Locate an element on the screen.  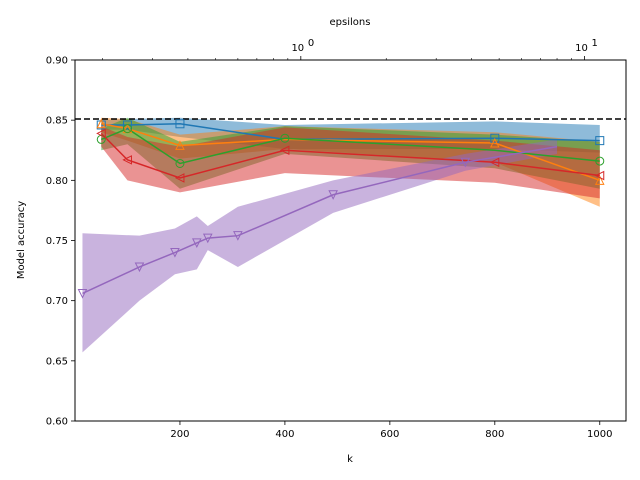
y-tick-label: 0.65 is located at coordinates (57, 361).